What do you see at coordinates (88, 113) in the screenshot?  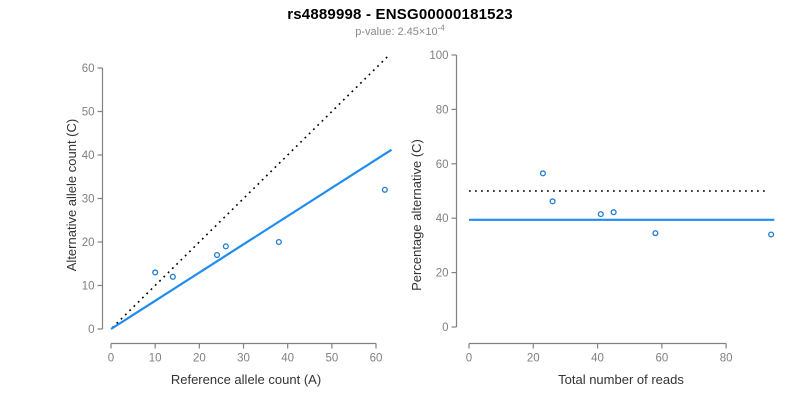 I see `y-tick-label: 50` at bounding box center [88, 113].